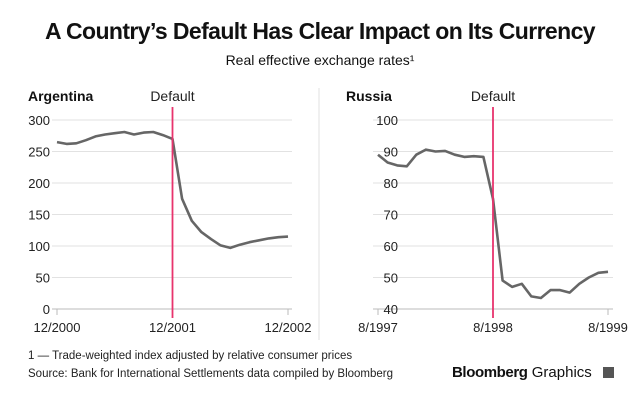 This screenshot has height=400, width=640. I want to click on x-tick-label: 8/1998, so click(493, 327).